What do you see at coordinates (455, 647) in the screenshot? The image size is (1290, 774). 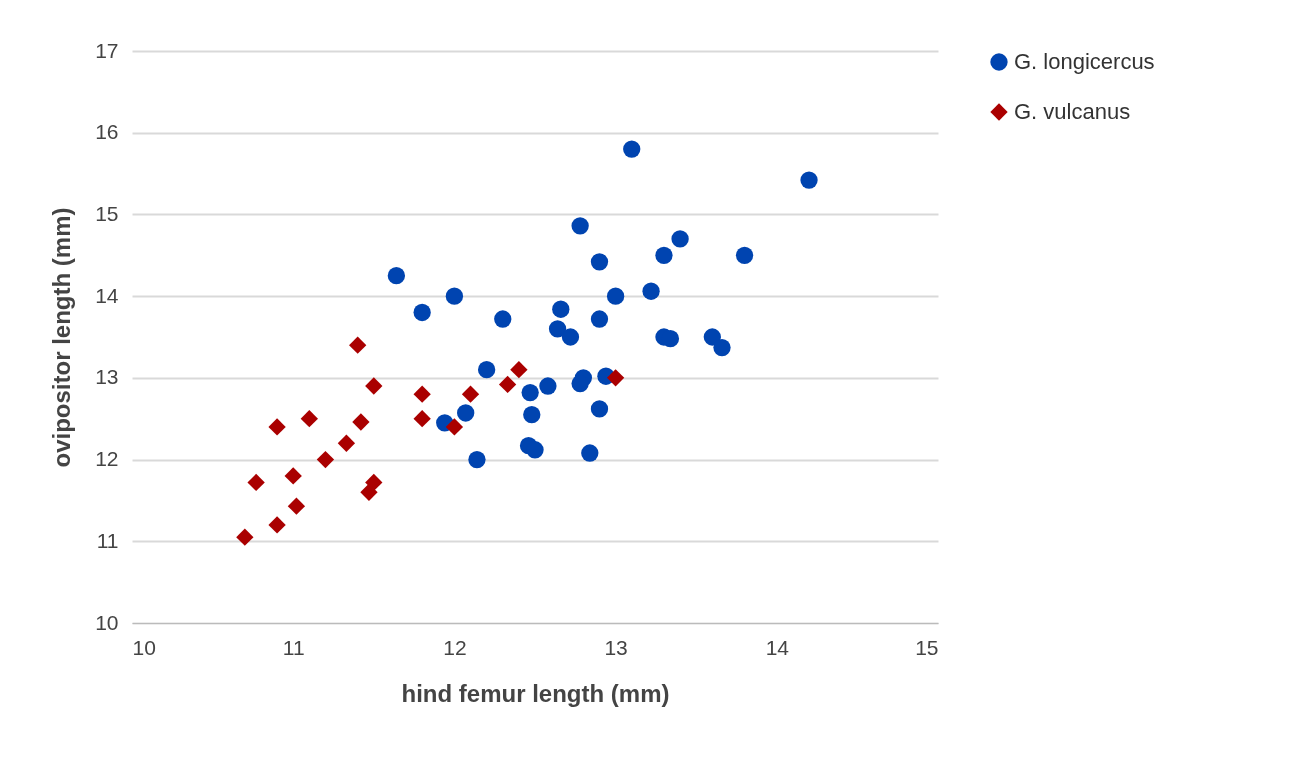 I see `x-tick-label: 12` at bounding box center [455, 647].